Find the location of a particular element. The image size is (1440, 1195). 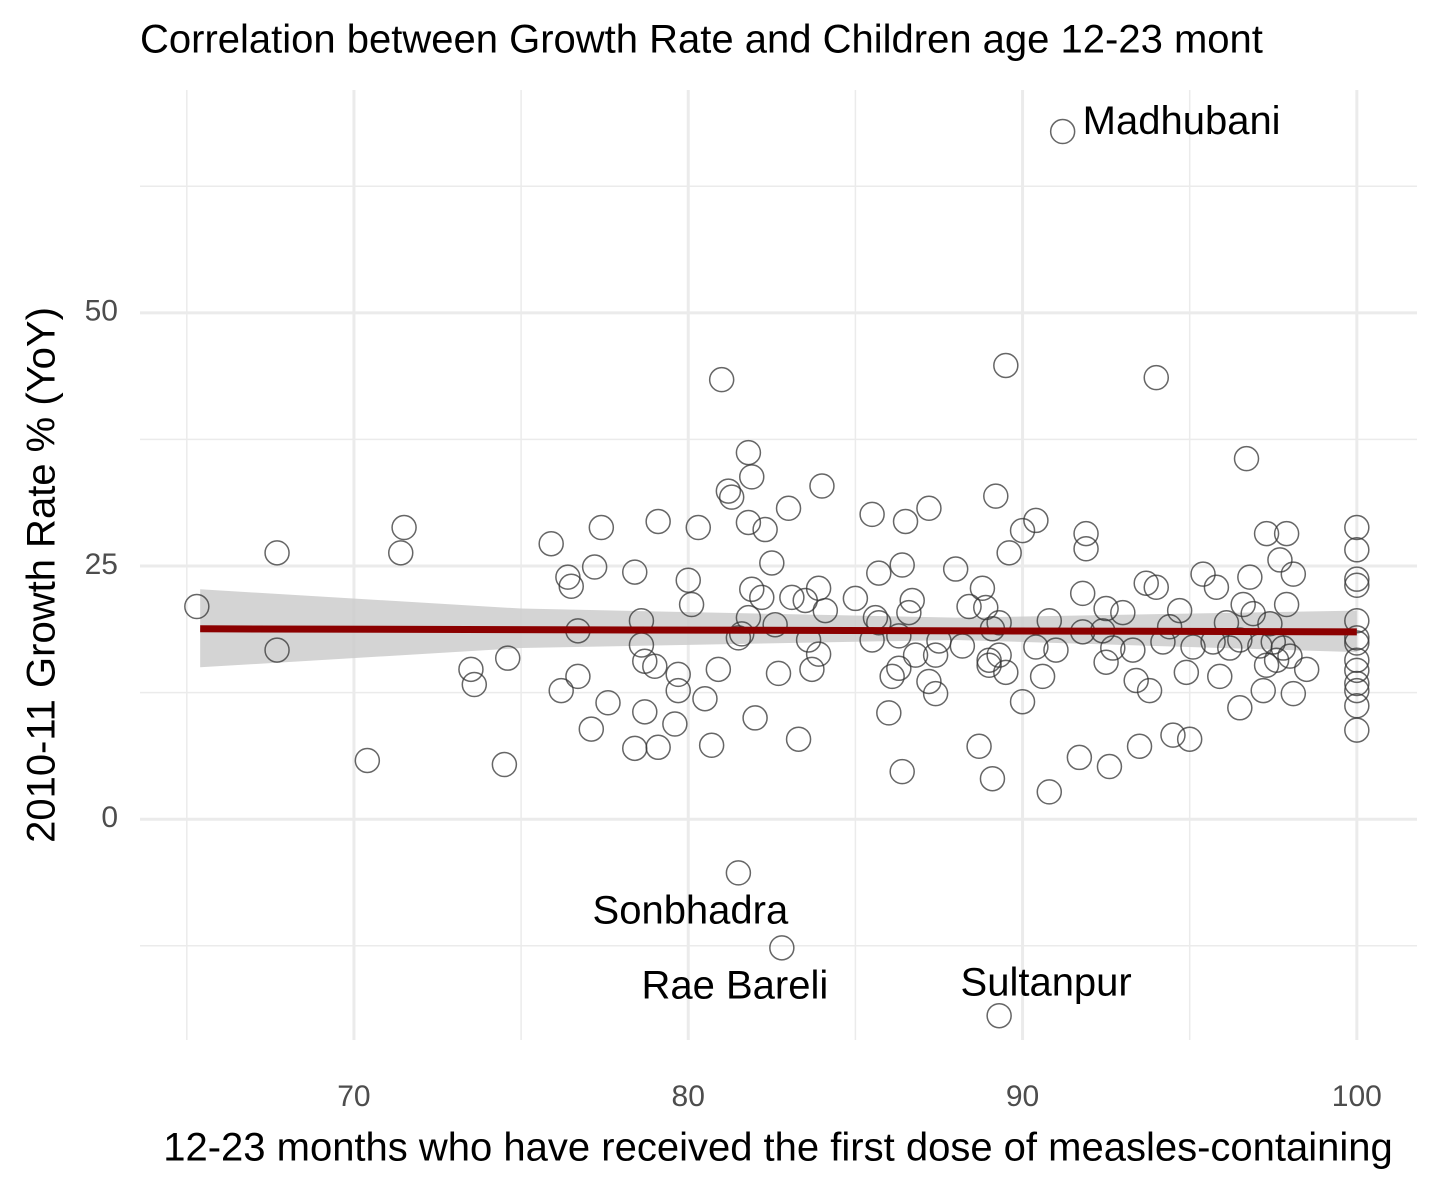

annotation: Madhubani is located at coordinates (1182, 121).